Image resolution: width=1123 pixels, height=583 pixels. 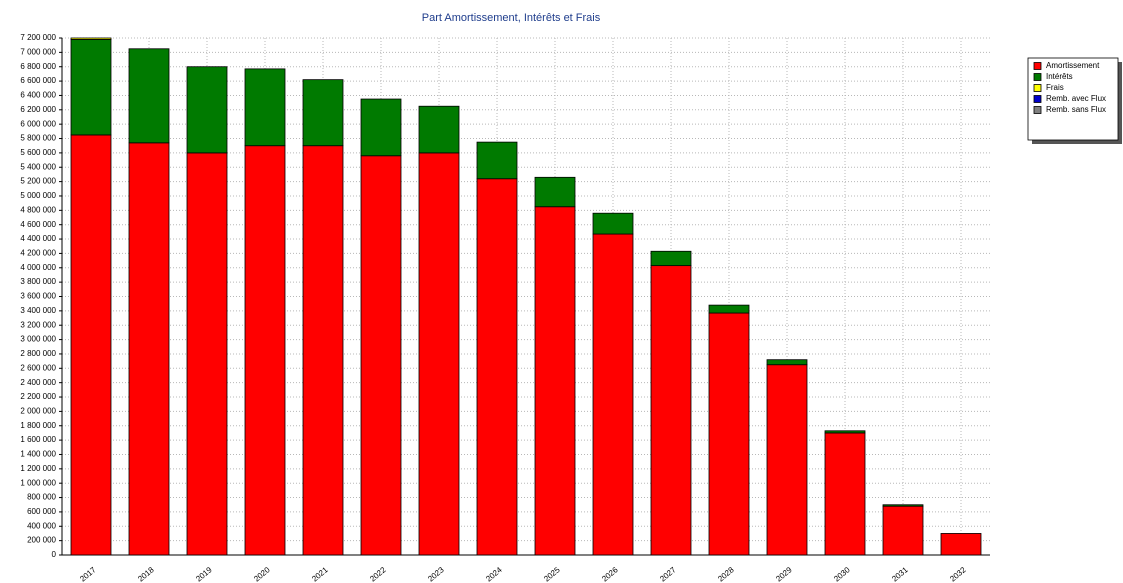 What do you see at coordinates (38, 51) in the screenshot?
I see `y-tick-label: 7 000 000` at bounding box center [38, 51].